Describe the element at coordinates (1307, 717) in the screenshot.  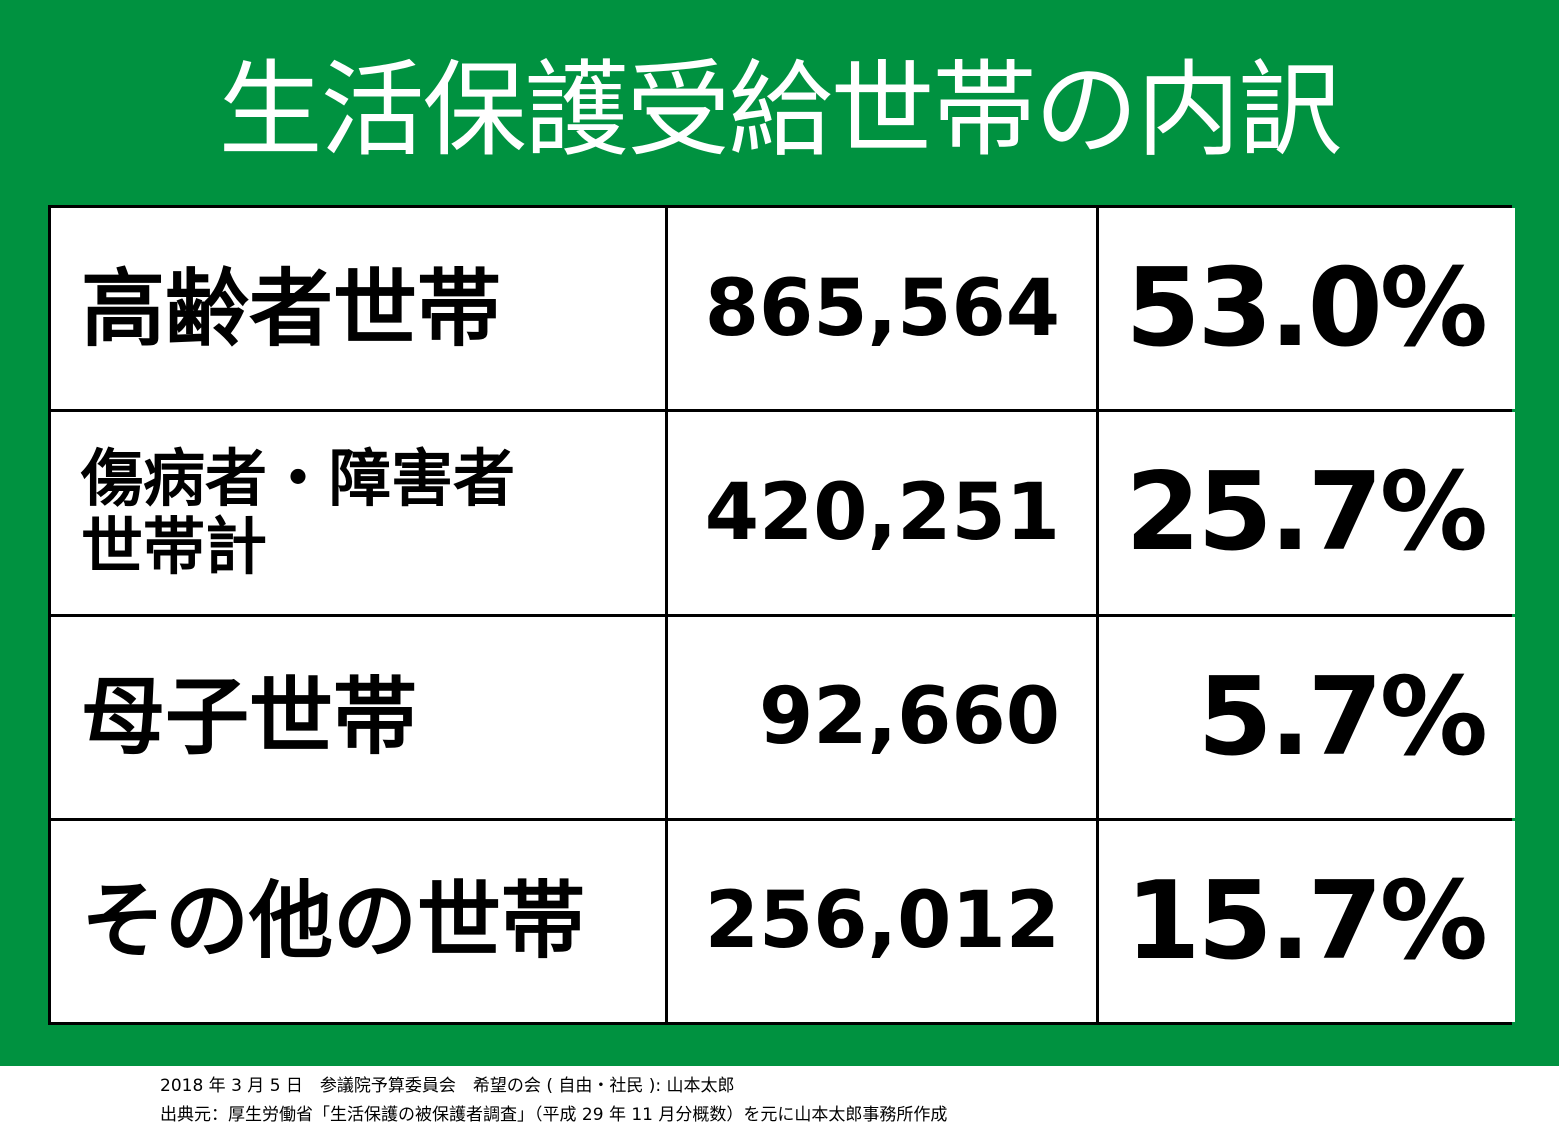
I see `household-share: 5.7%` at that location.